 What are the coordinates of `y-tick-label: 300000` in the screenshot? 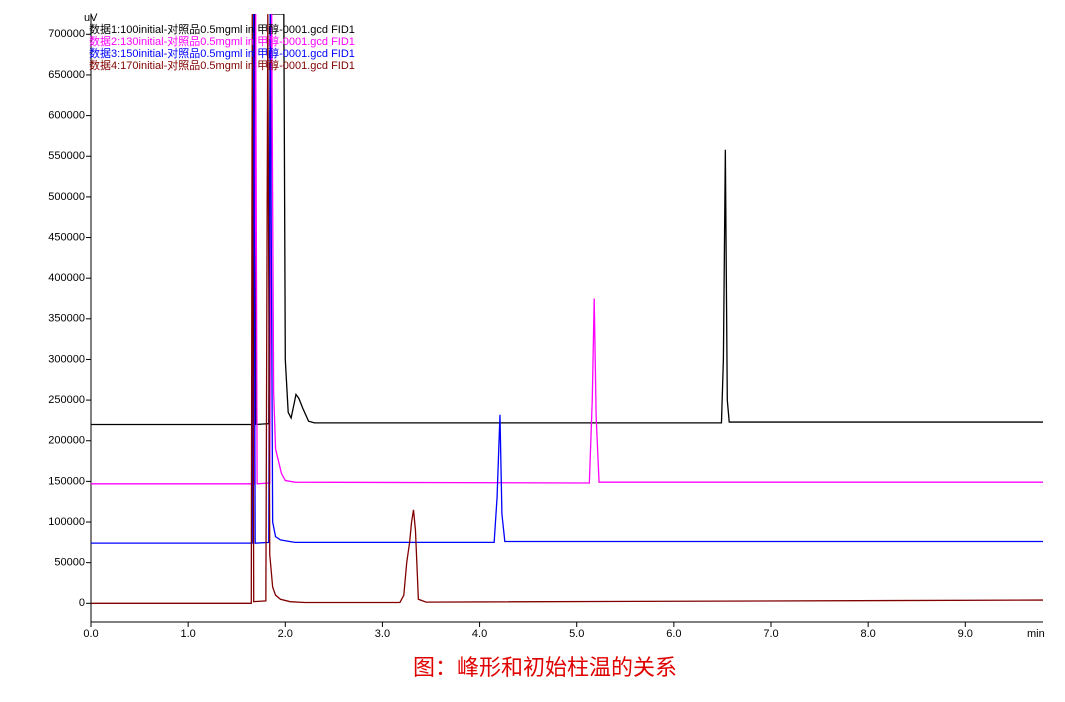 It's located at (66, 359).